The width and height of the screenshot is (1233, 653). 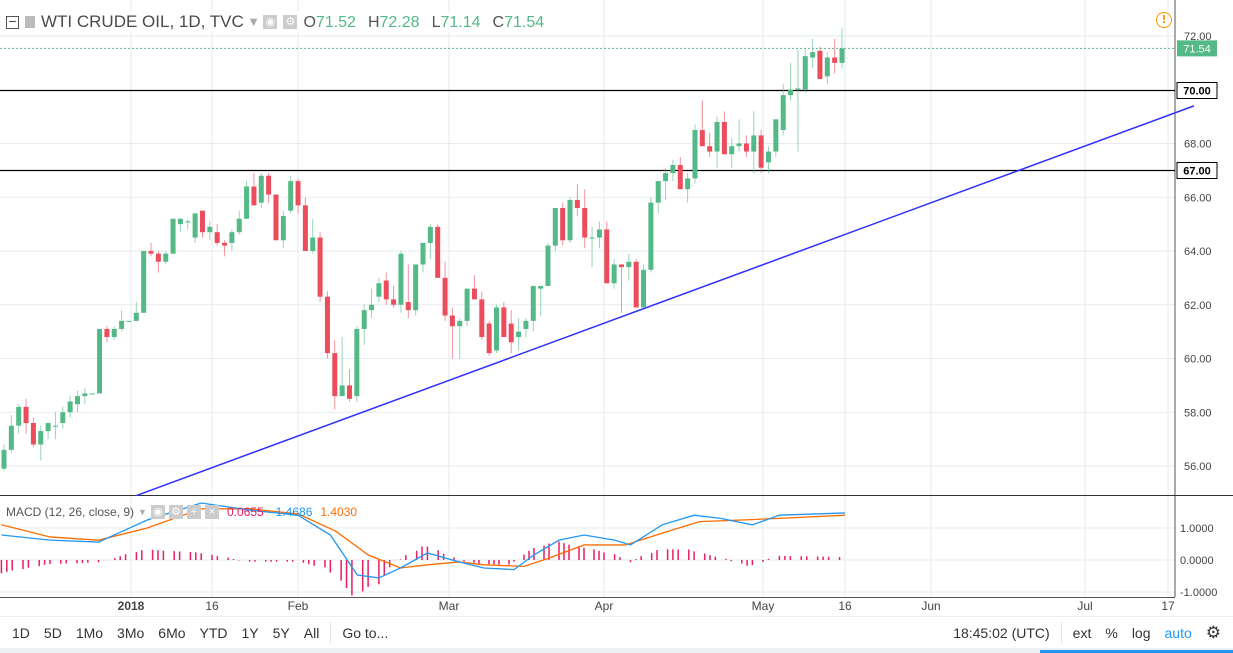 What do you see at coordinates (604, 606) in the screenshot?
I see `time-tick-label: Apr` at bounding box center [604, 606].